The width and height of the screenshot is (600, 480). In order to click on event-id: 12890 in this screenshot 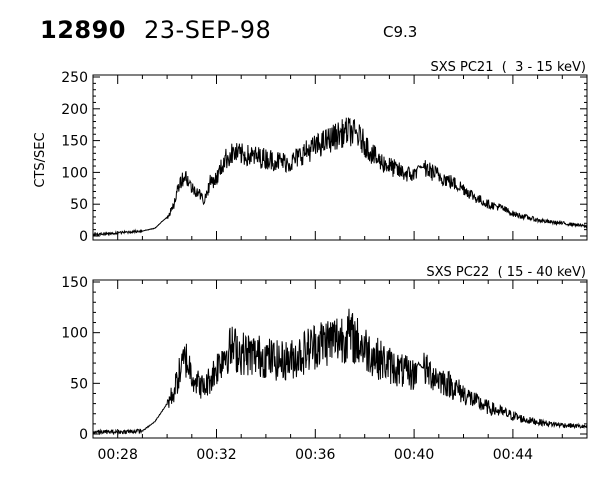, I will do `click(83, 30)`.